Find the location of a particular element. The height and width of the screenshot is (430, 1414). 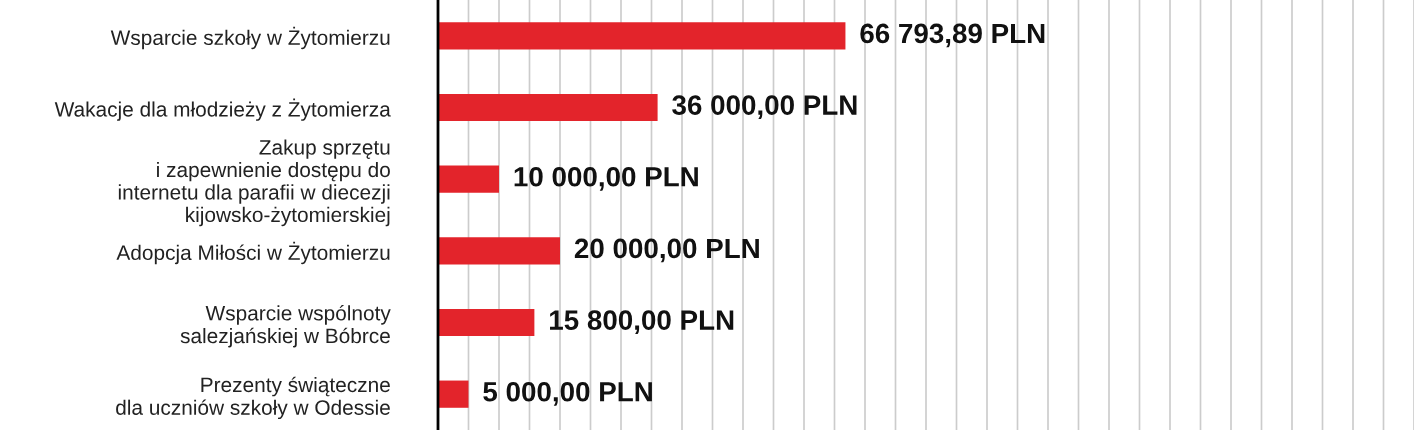

y-tick-label: Wsparcie wspólnoty salezjańskiej w Bóbrce is located at coordinates (285, 326).